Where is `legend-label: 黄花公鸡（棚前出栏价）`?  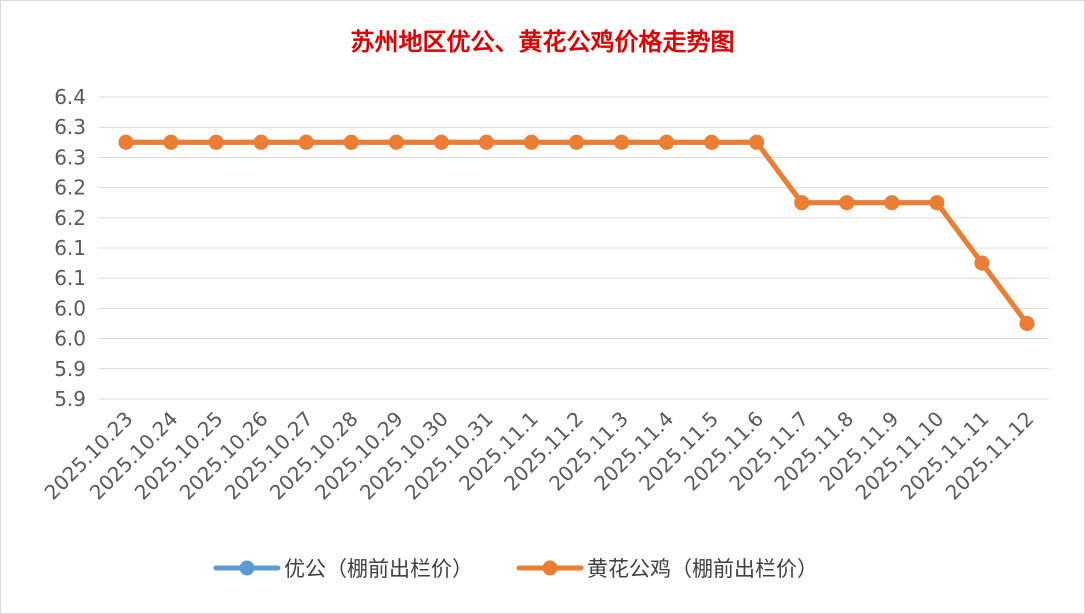
legend-label: 黄花公鸡（棚前出栏价） is located at coordinates (702, 569).